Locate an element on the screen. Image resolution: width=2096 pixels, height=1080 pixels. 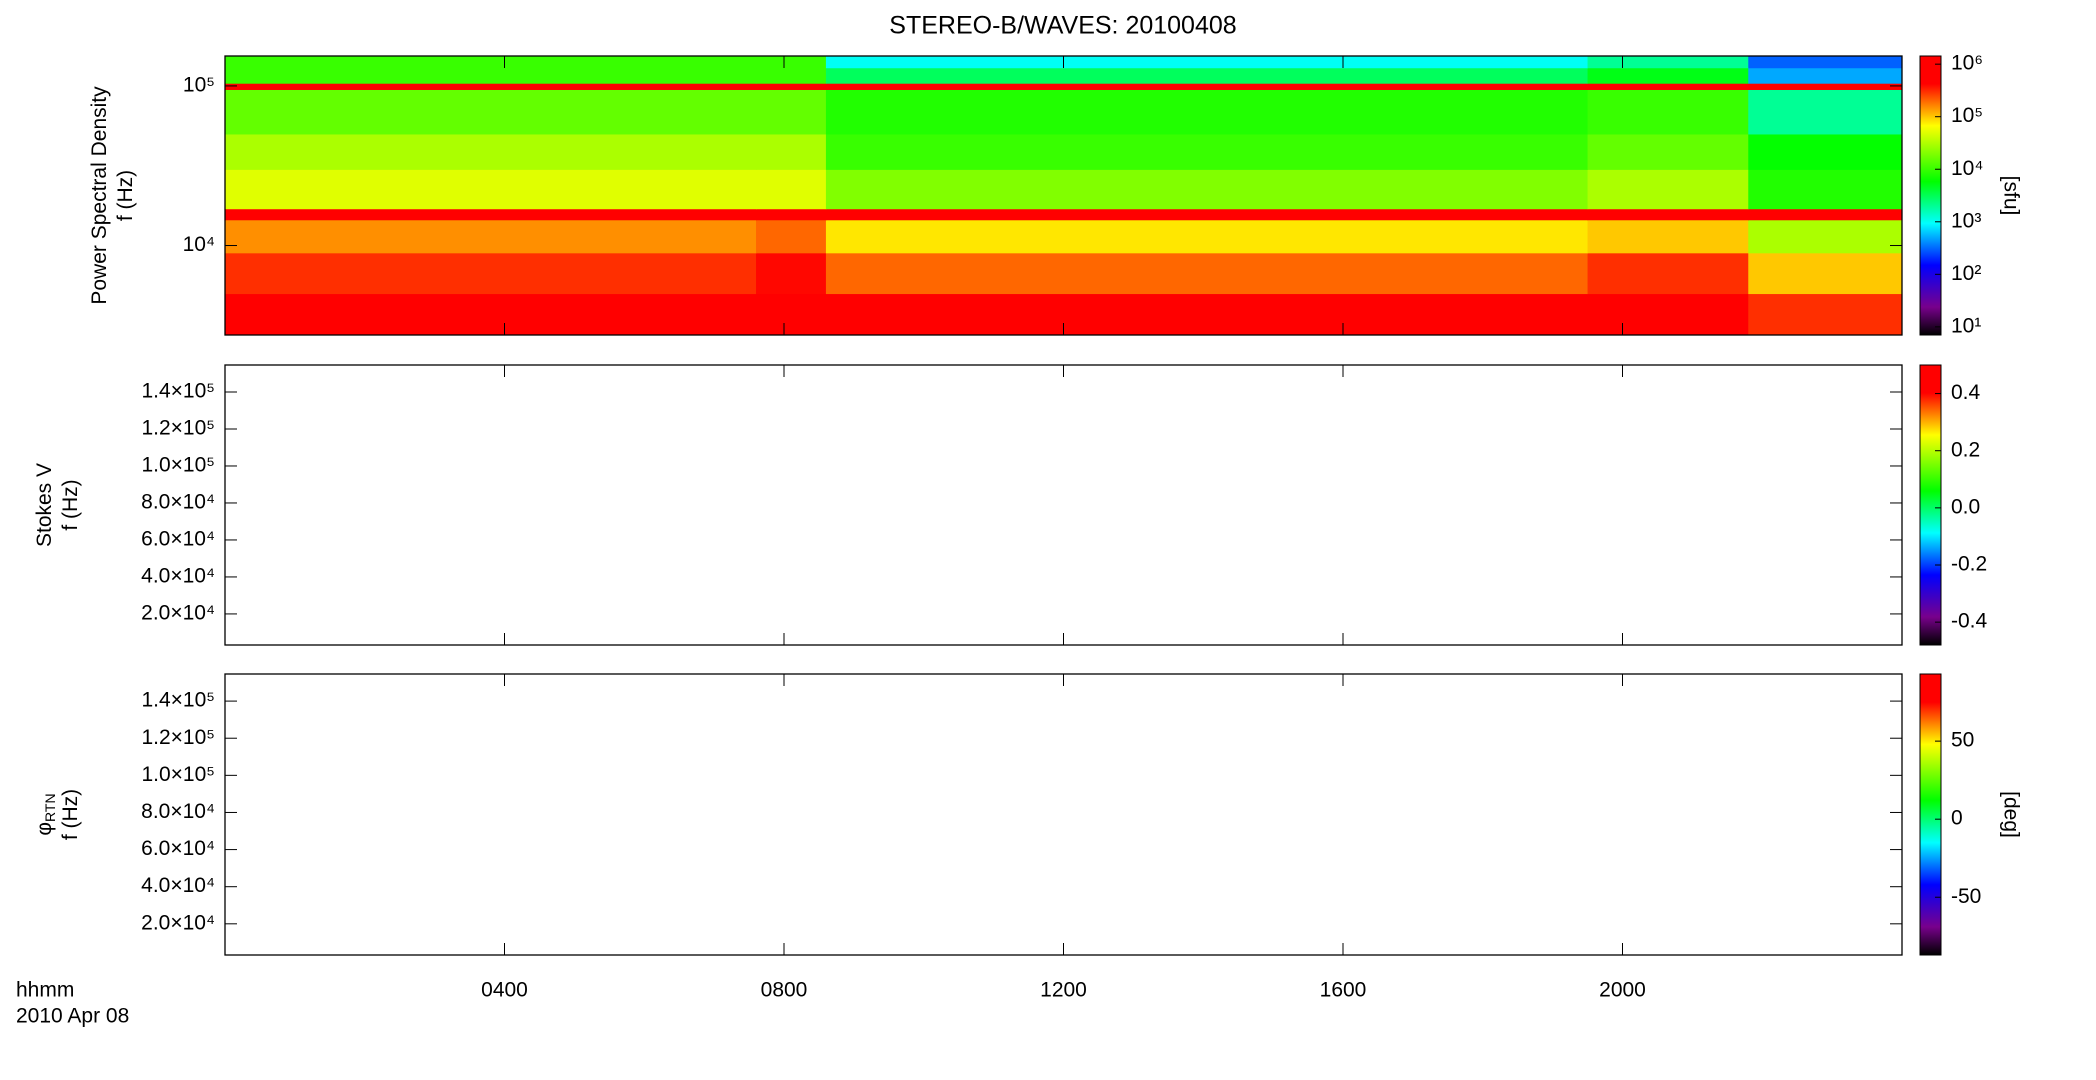
y-axis-label-text: Power Spectral Density is located at coordinates (99, 195).